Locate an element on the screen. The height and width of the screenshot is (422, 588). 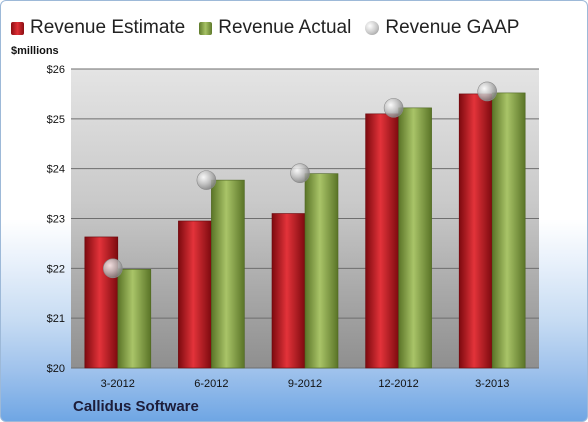
x-tick-label: 3-2012 is located at coordinates (118, 384).